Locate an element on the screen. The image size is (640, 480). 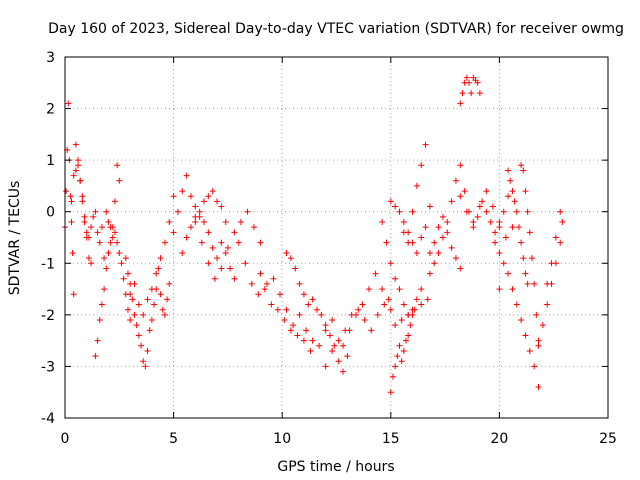
y-tick-label: 3 is located at coordinates (50, 58).